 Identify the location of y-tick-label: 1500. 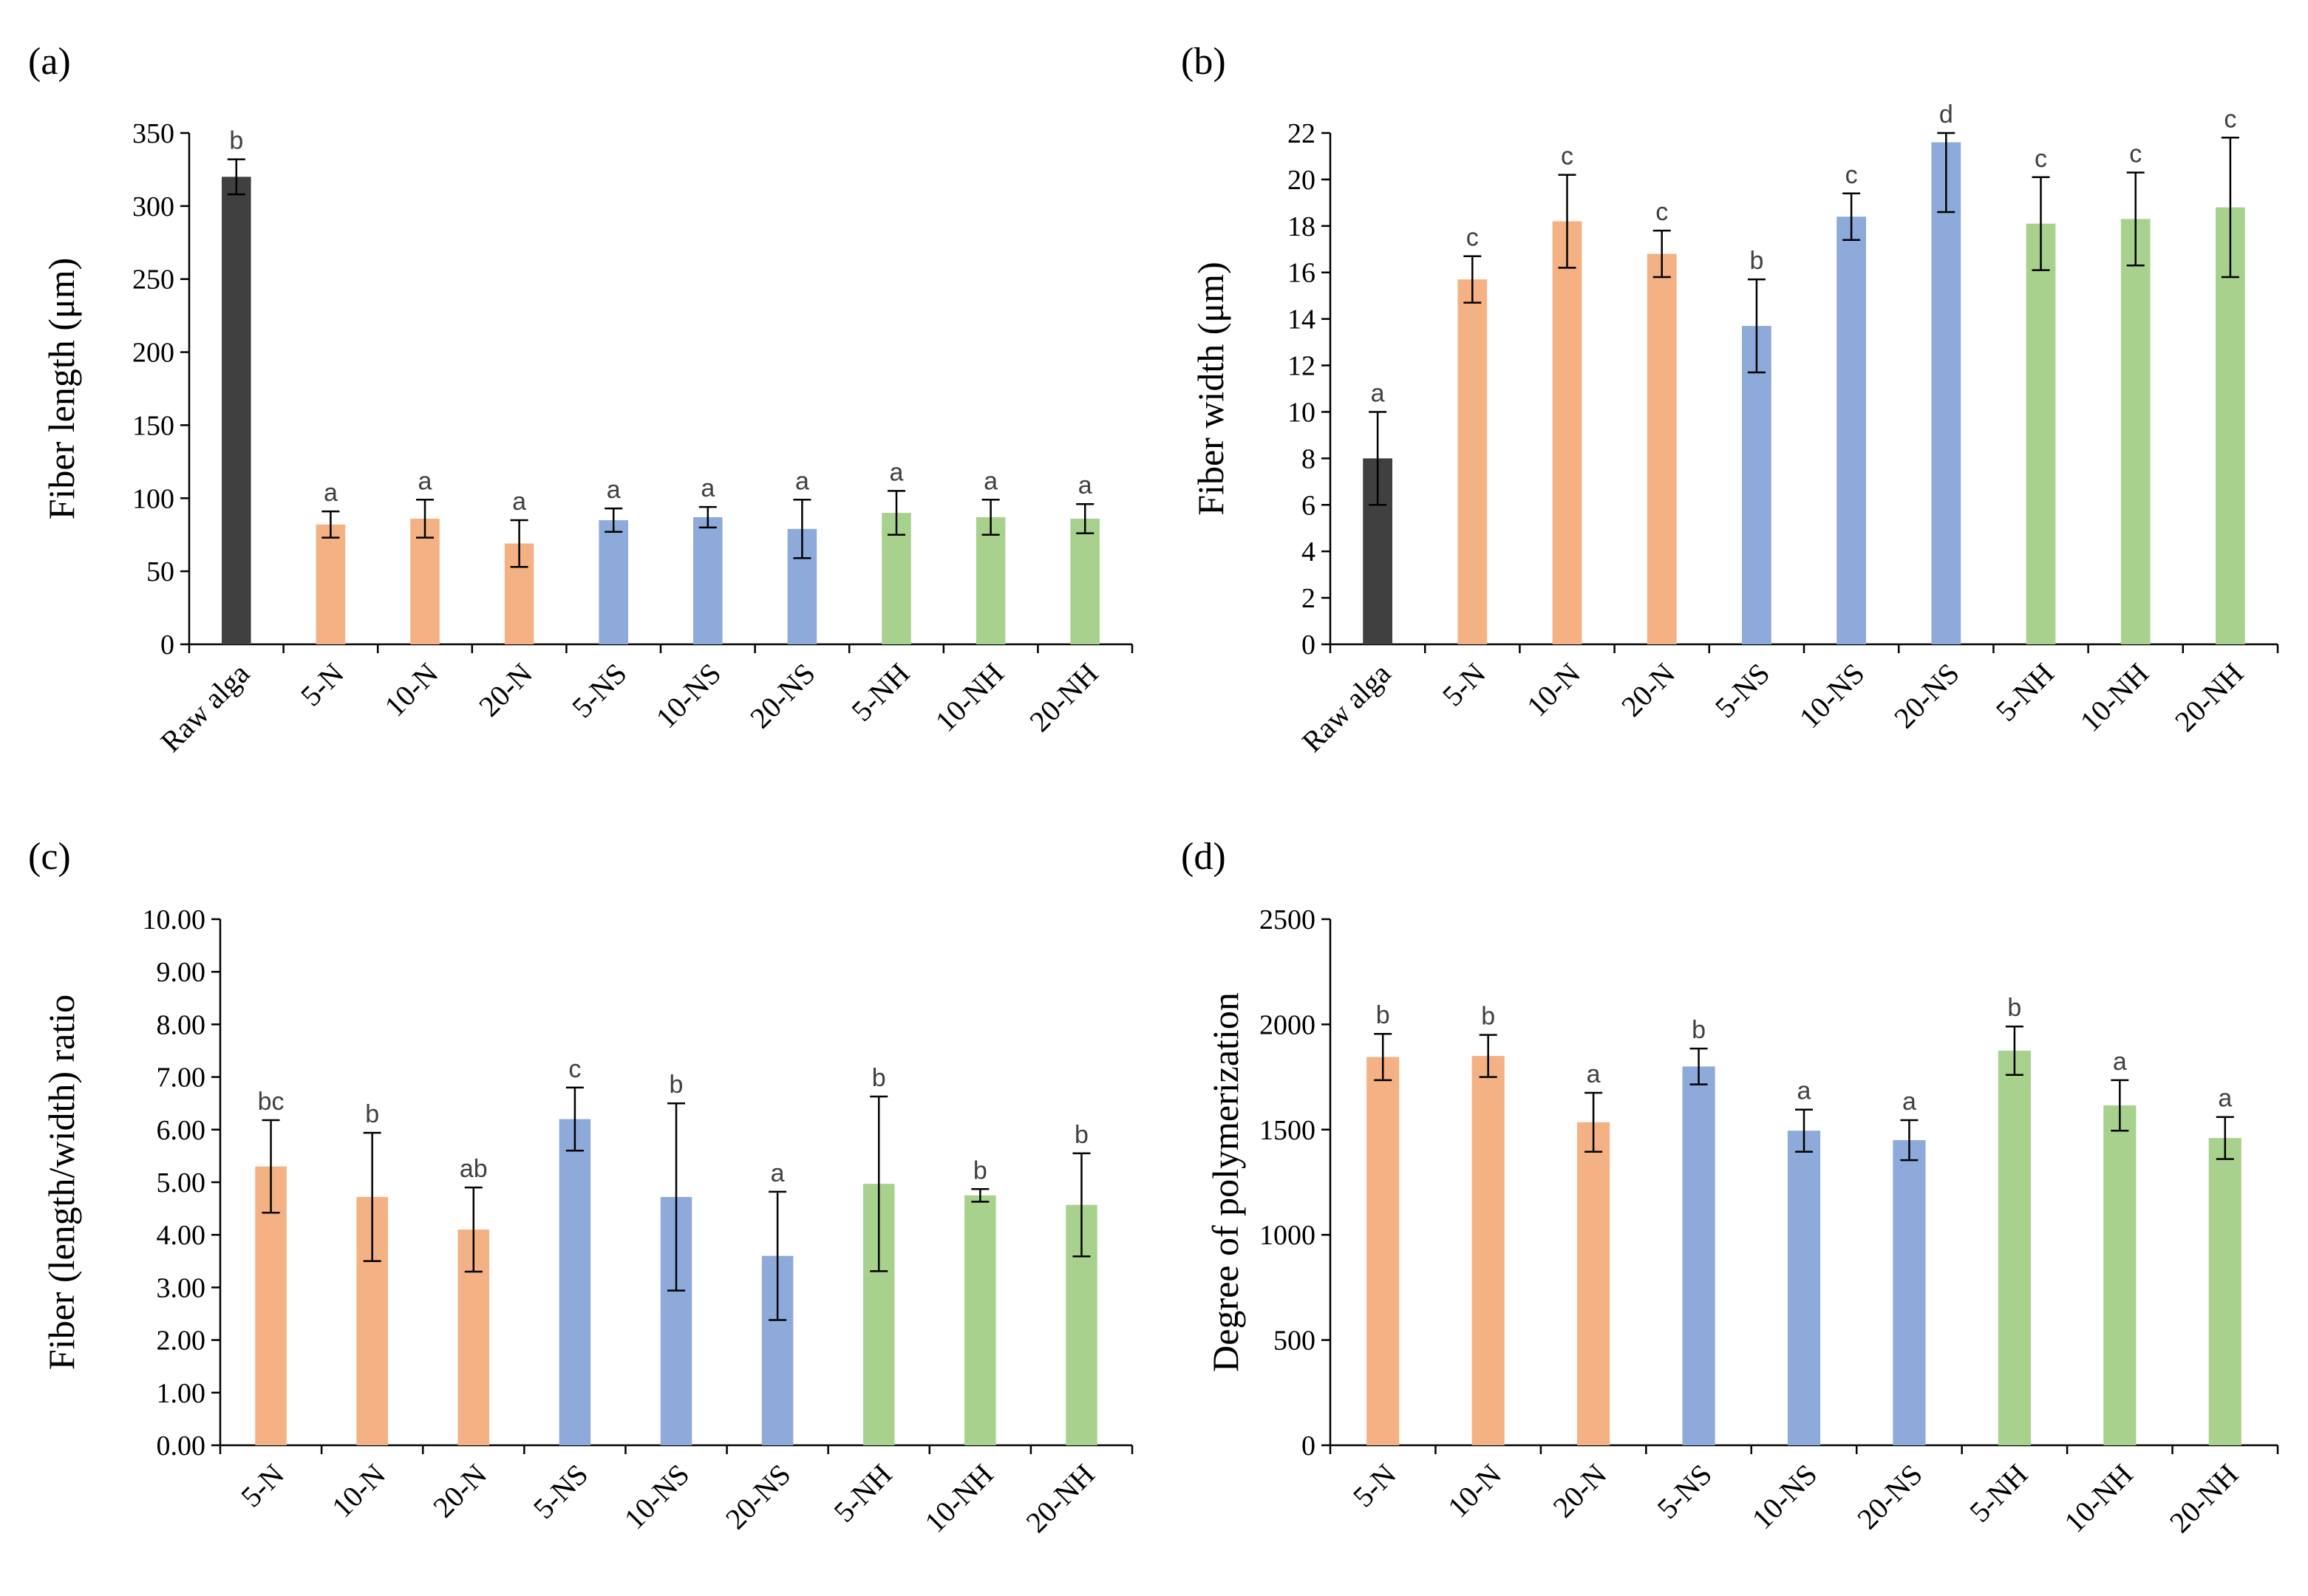
(1287, 1130).